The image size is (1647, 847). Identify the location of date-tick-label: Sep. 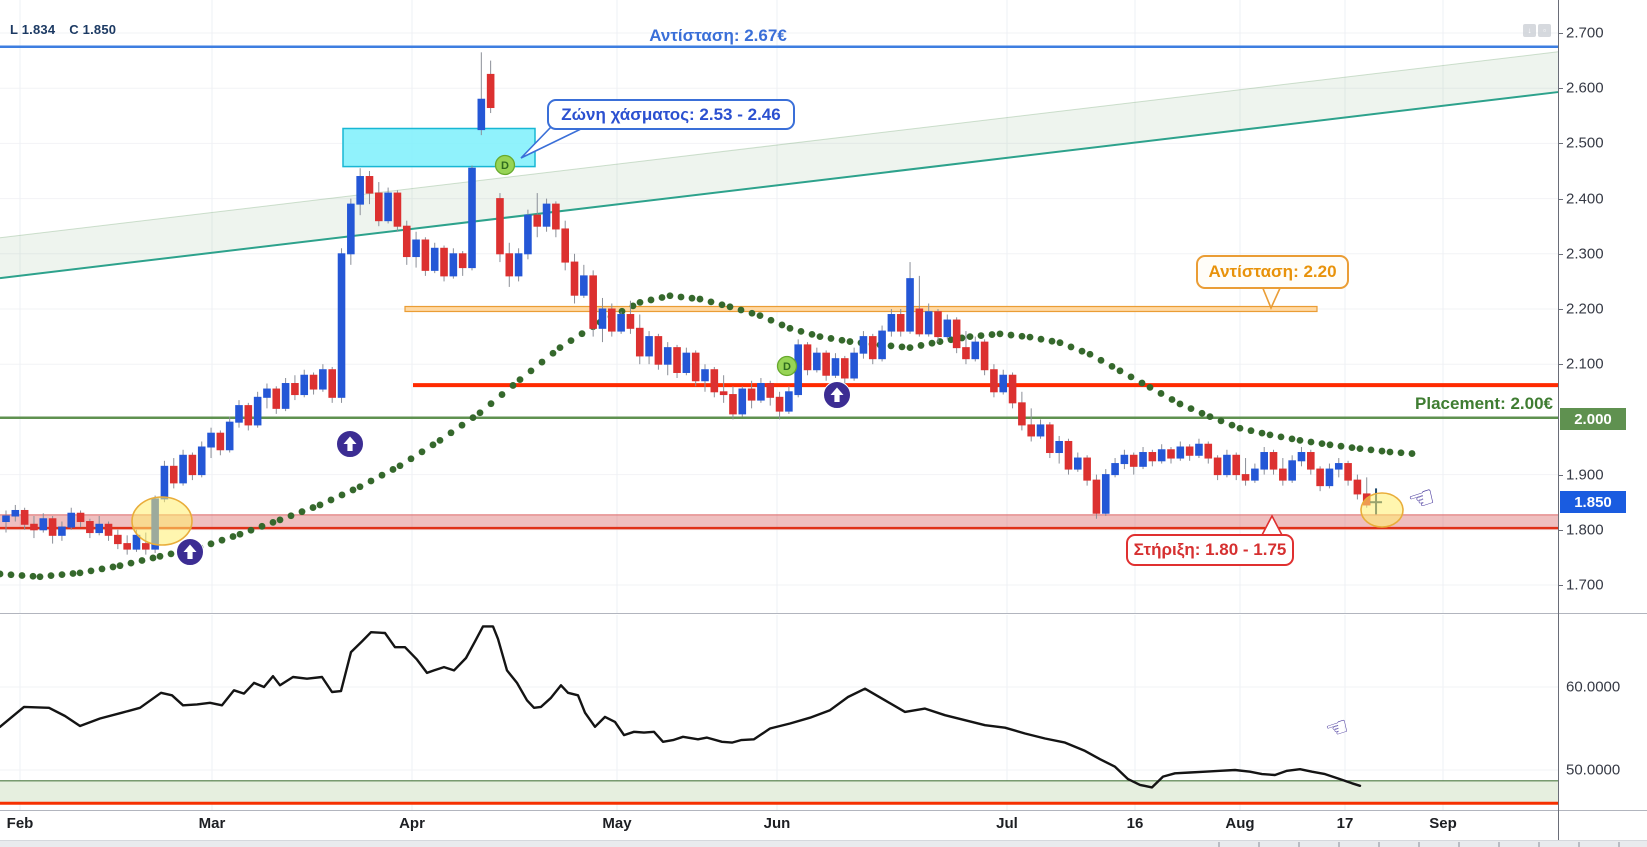
(1443, 823).